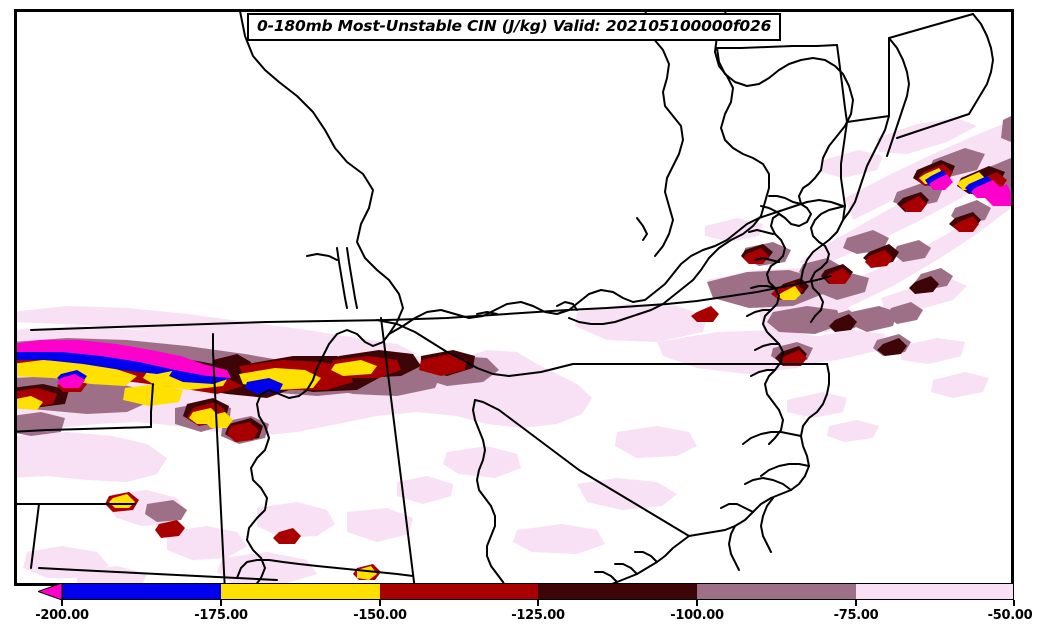 This screenshot has width=1044, height=633. Describe the element at coordinates (1010, 615) in the screenshot. I see `colorbar-tick-label: -50.00` at that location.